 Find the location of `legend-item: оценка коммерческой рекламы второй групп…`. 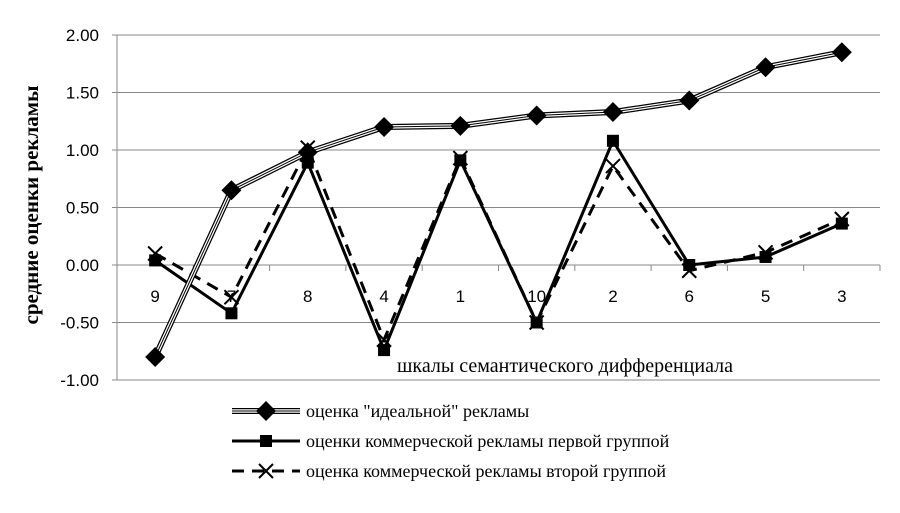

legend-item: оценка коммерческой рекламы второй групп… is located at coordinates (449, 471).